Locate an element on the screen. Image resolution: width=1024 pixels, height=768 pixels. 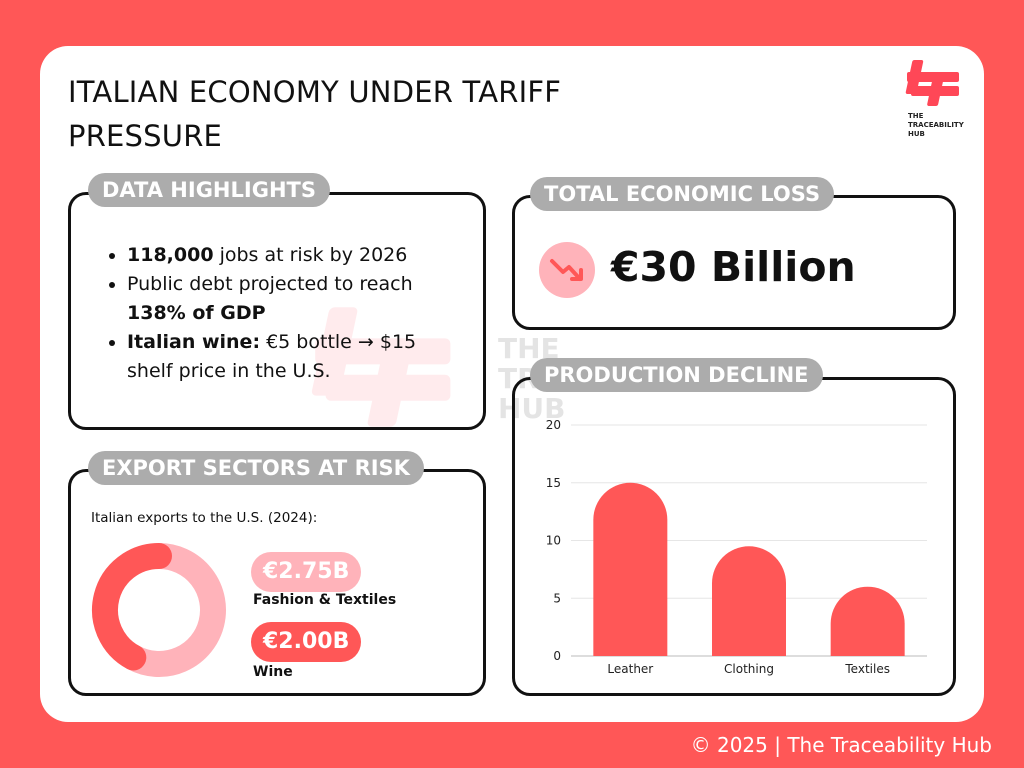
total-loss-value: €30 Billion is located at coordinates (733, 267).